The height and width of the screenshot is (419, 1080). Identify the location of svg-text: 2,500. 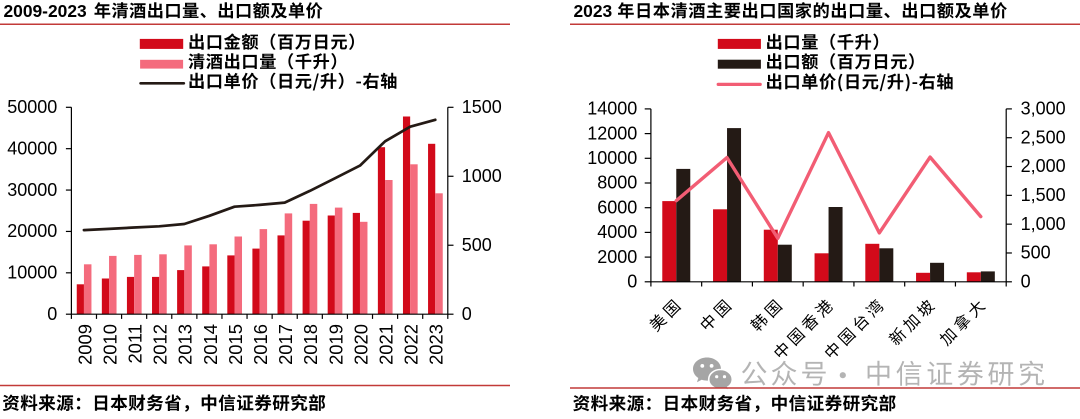
(1043, 137).